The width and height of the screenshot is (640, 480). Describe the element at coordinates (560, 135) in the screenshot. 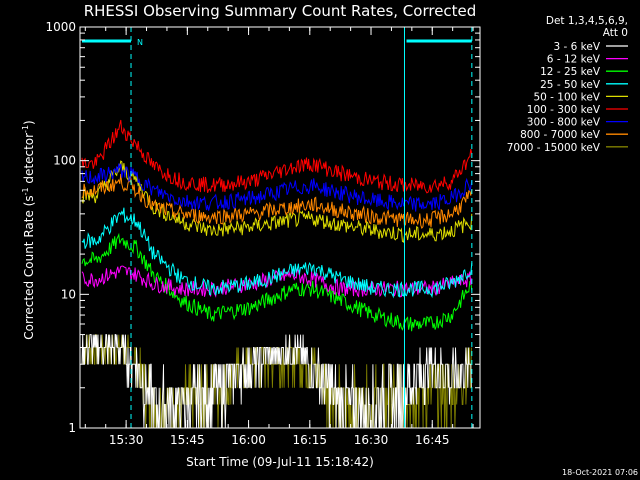

I see `legend-entry-label: 800 - 7000 keV` at that location.